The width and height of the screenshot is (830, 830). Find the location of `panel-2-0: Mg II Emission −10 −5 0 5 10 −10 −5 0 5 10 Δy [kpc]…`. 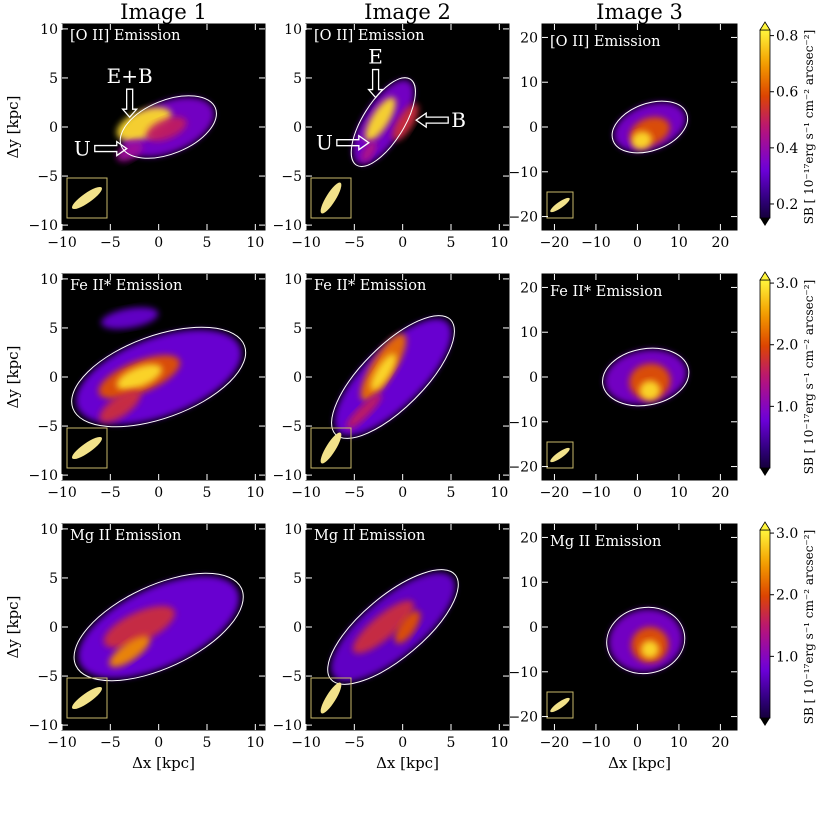

panel-2-0: Mg II Emission −10 −5 0 5 10 −10 −5 0 5 10 Δy [kpc]… is located at coordinates (135, 647).